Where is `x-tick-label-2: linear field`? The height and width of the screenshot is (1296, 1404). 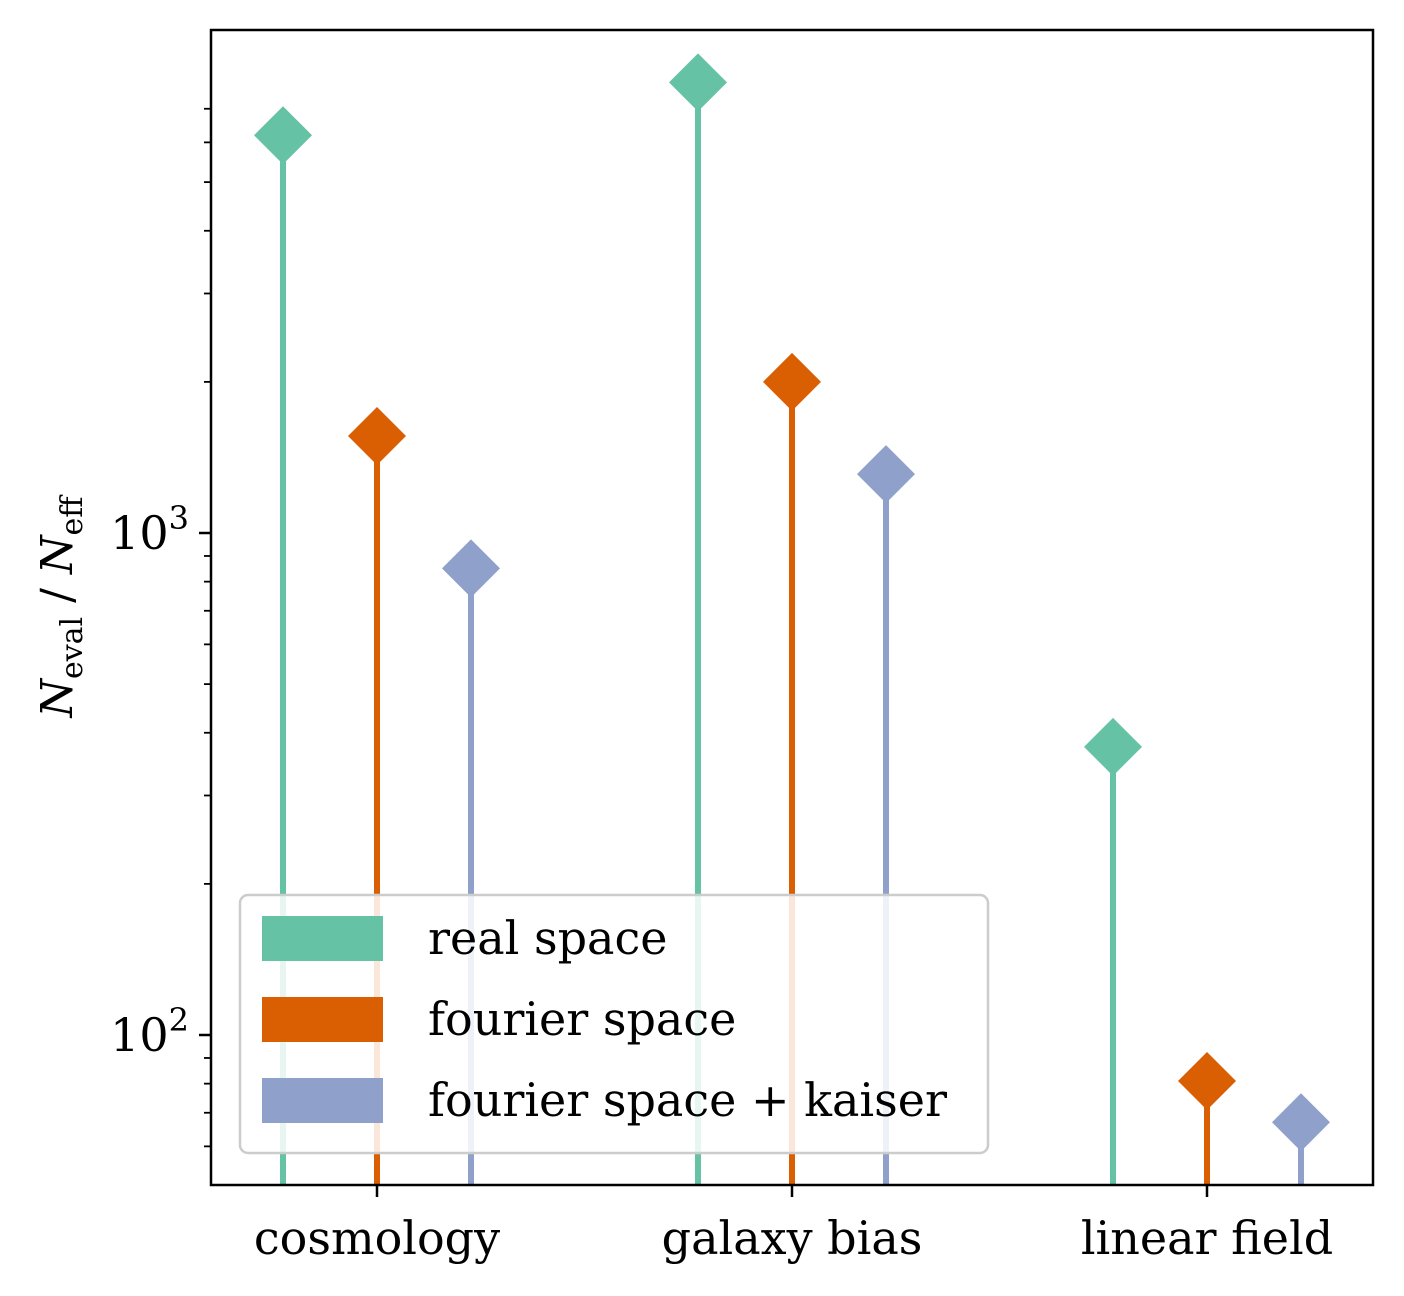 x-tick-label-2: linear field is located at coordinates (1207, 1238).